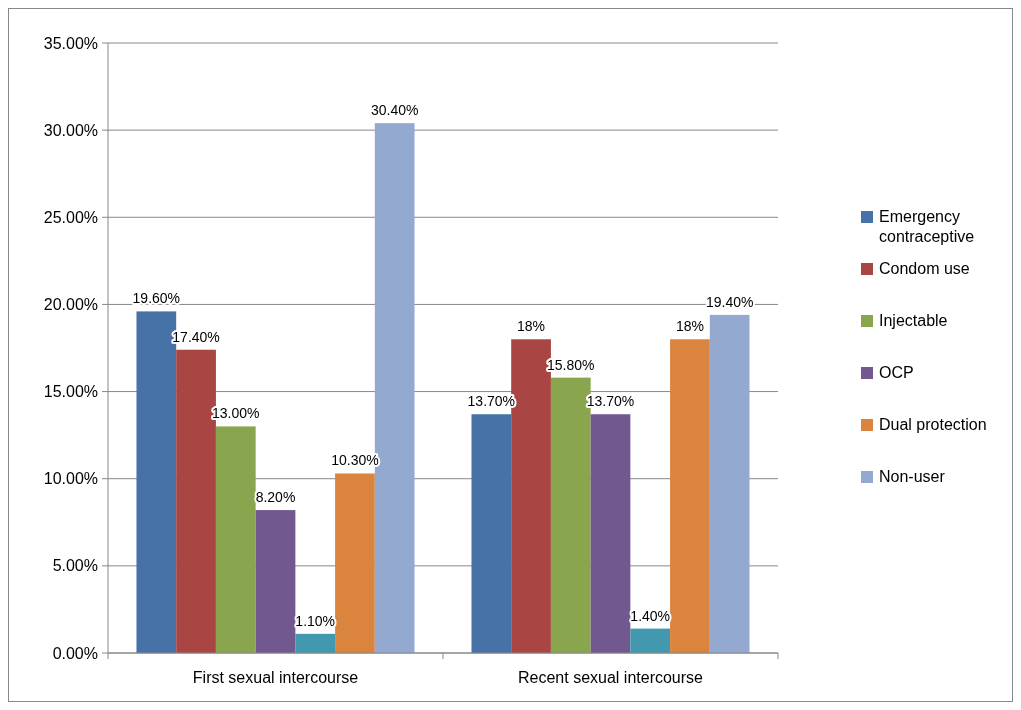 This screenshot has height=710, width=1021. Describe the element at coordinates (156, 298) in the screenshot. I see `data-label: 19.60%` at that location.